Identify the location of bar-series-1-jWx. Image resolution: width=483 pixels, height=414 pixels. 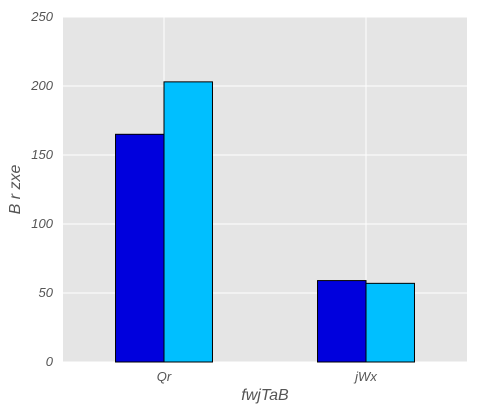
(342, 321).